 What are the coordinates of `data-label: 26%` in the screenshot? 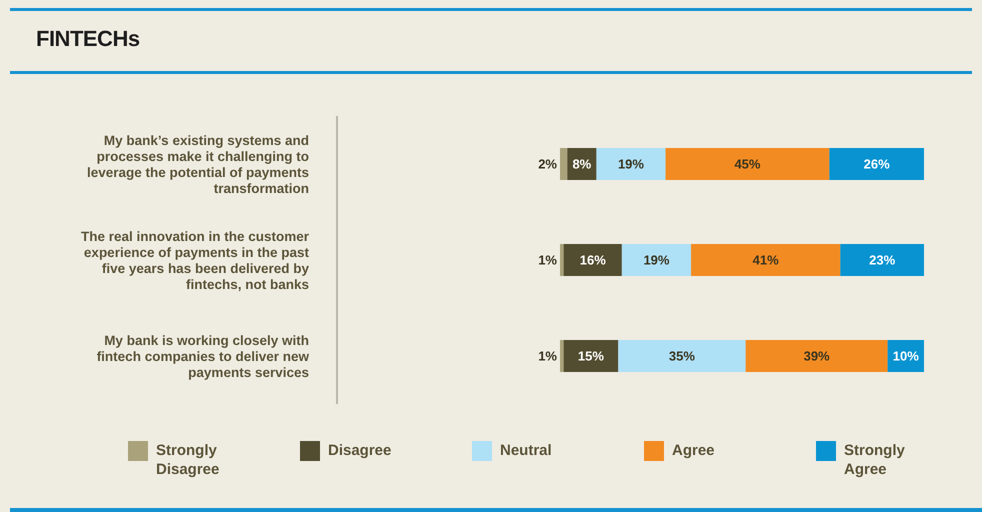 It's located at (877, 164).